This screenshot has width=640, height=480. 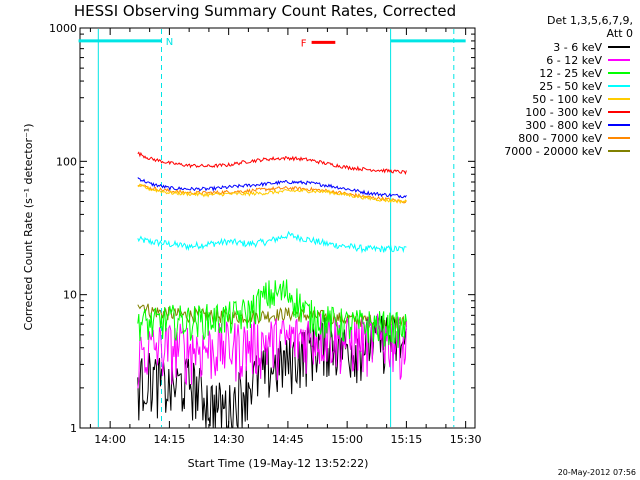 I want to click on y-tick-label: 100, so click(x=66, y=161).